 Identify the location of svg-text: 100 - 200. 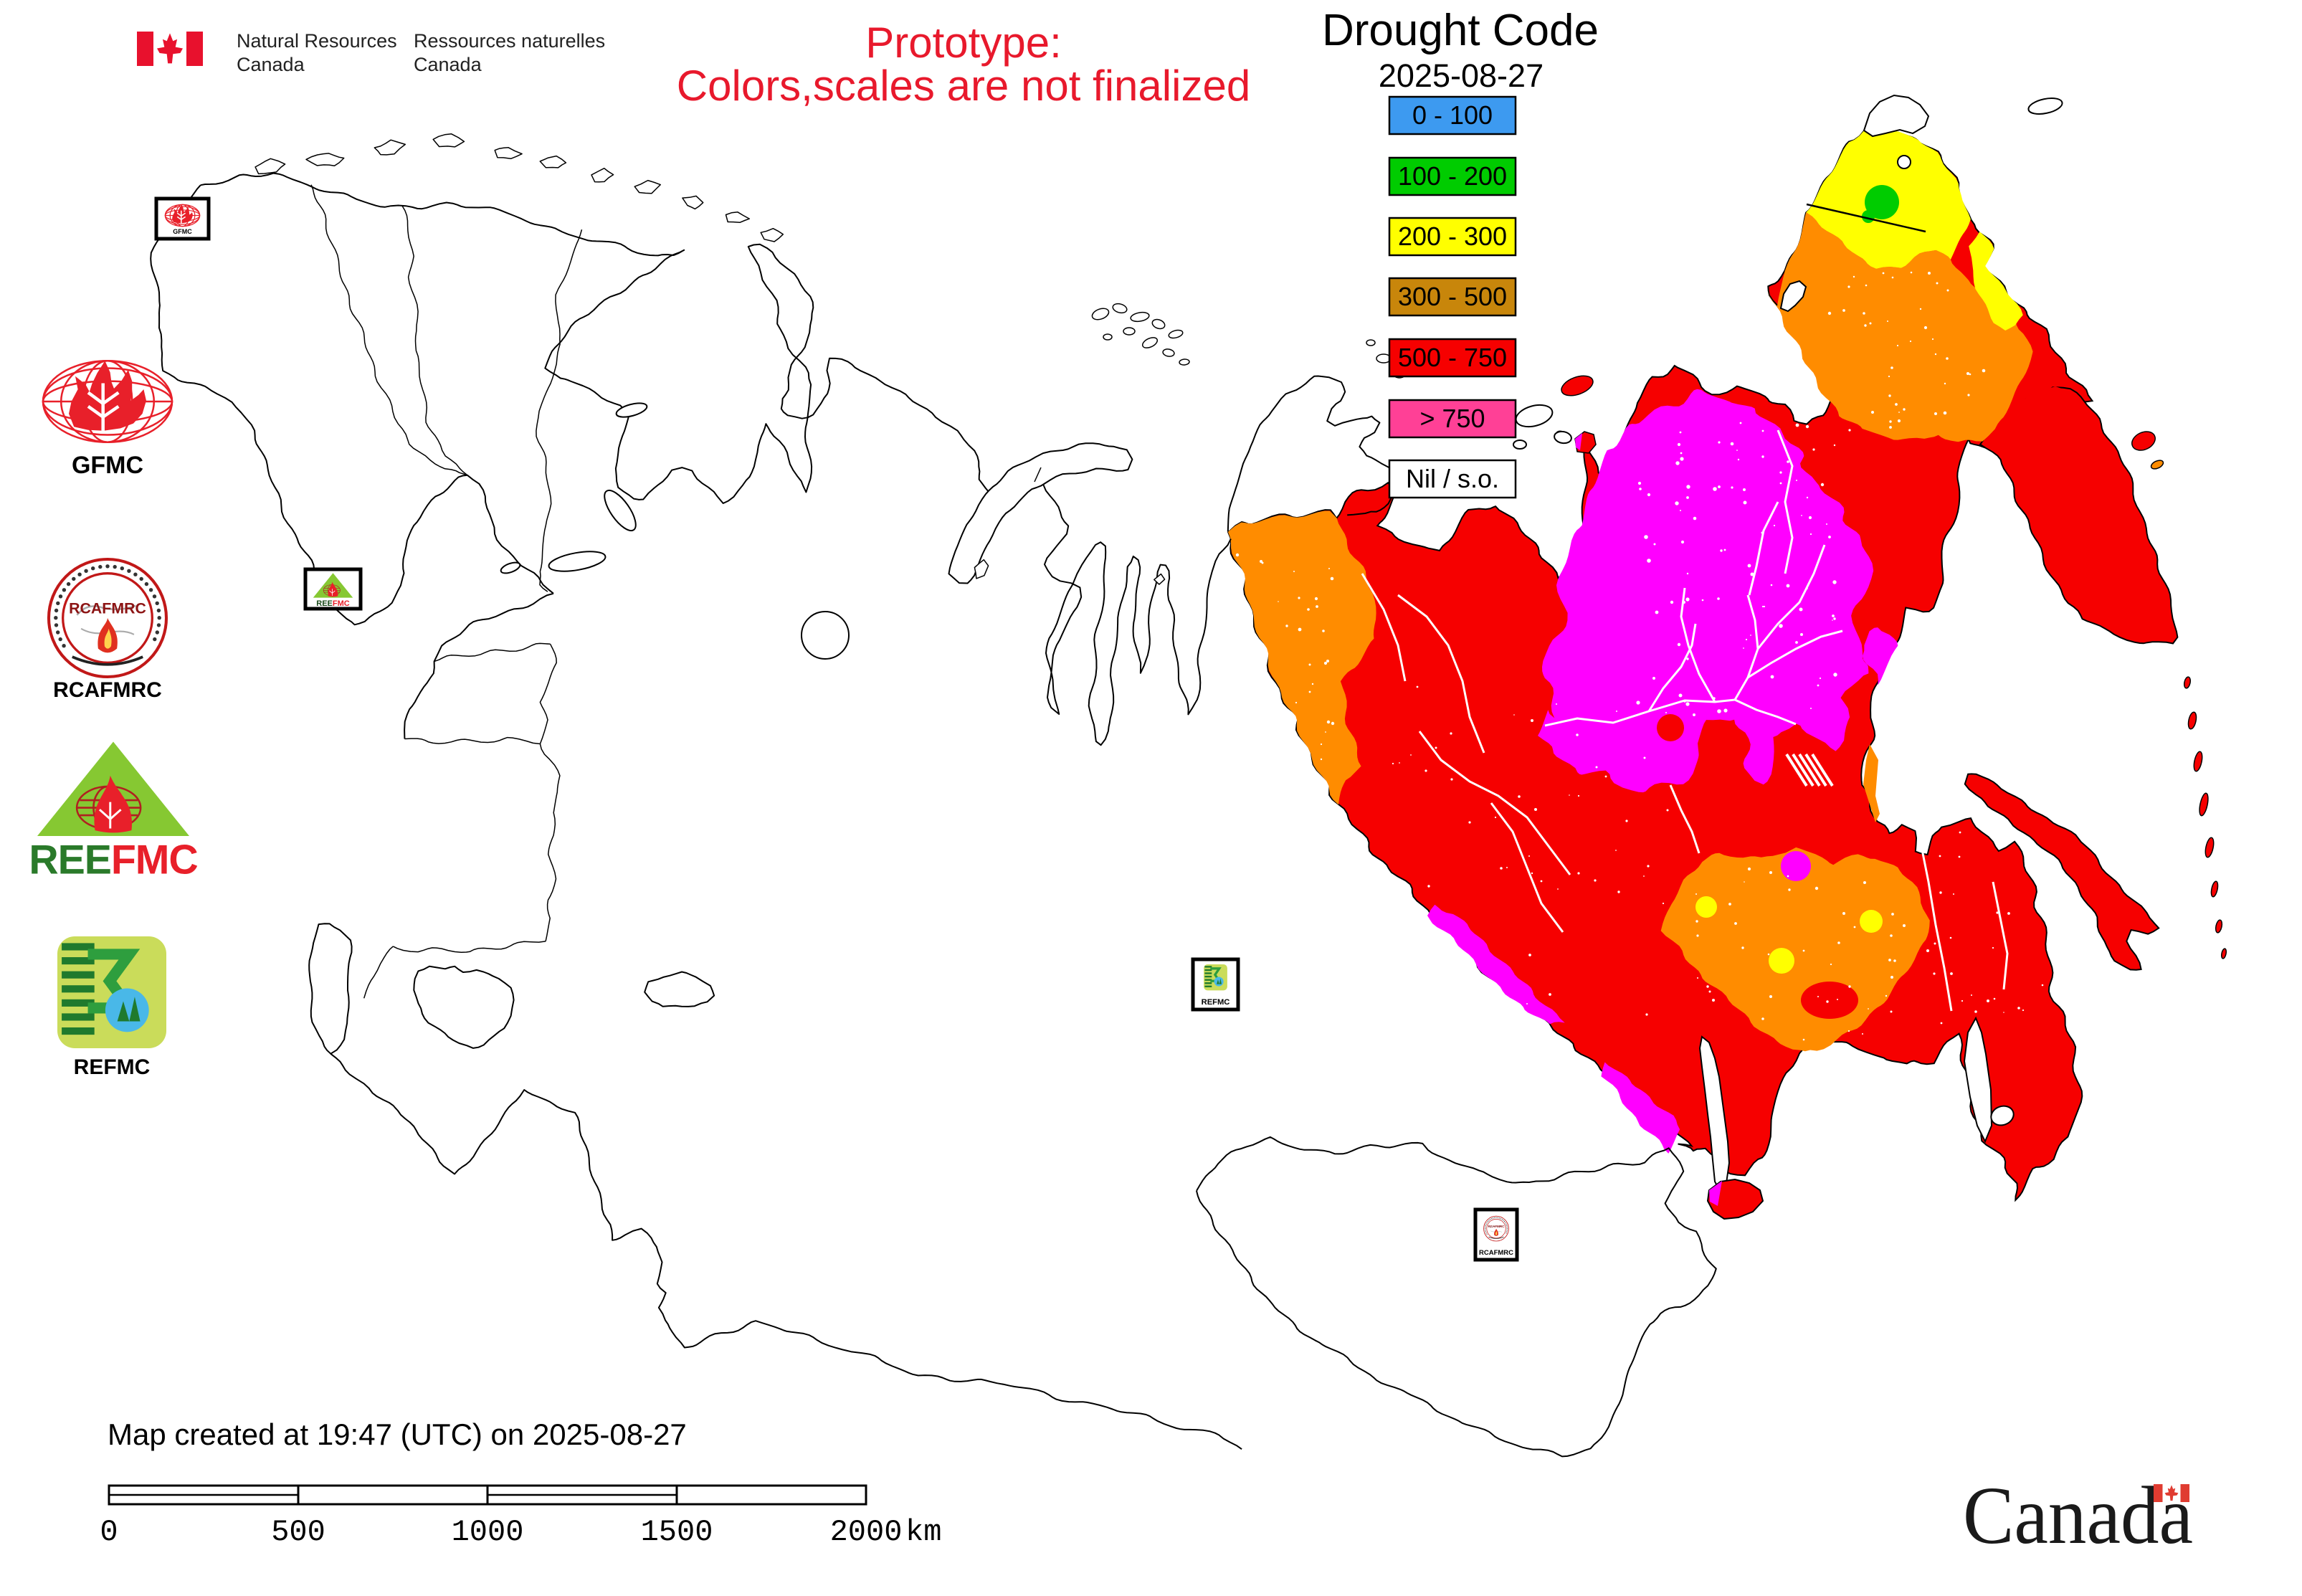
(1452, 176).